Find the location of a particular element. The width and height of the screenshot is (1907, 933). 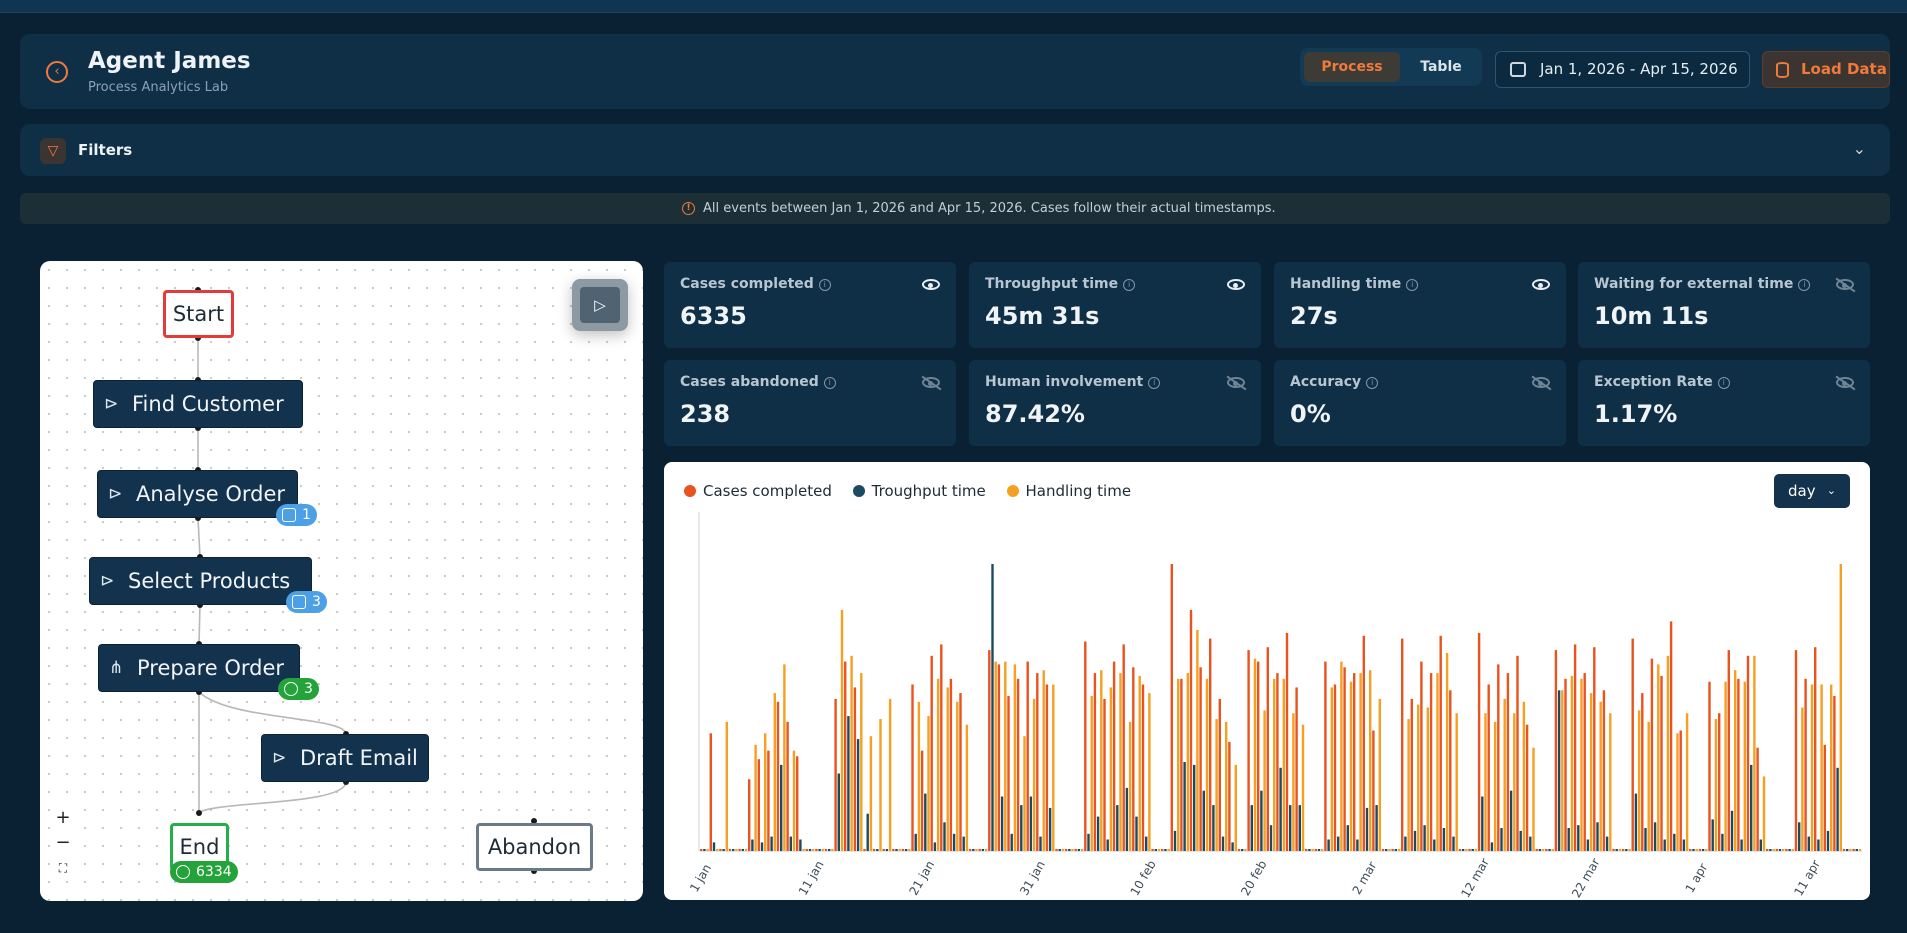

legend-item: Cases completed is located at coordinates (758, 491).